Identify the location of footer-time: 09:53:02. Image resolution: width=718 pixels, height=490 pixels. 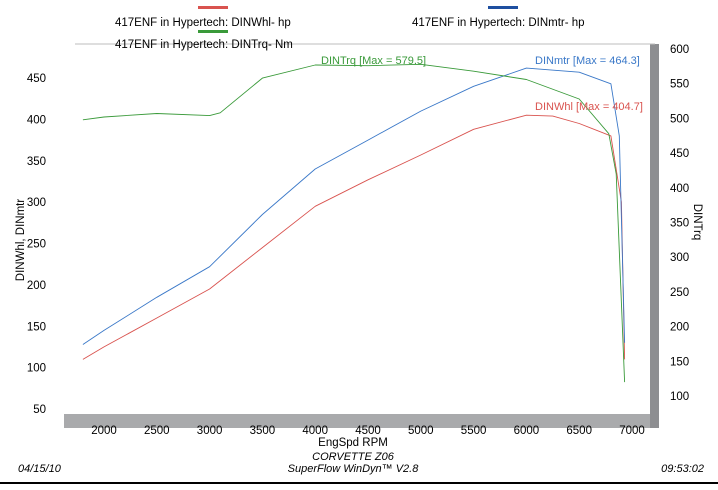
(682, 469).